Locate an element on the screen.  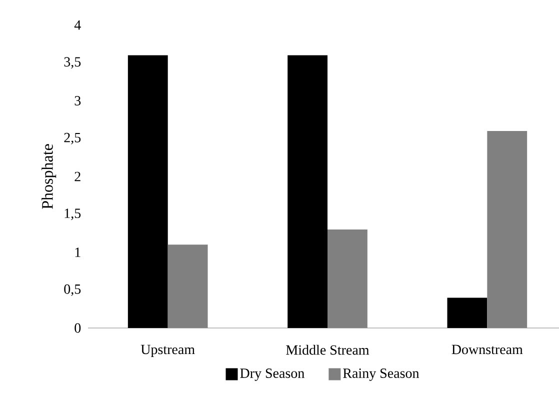
y-tick-label: 2 is located at coordinates (77, 177).